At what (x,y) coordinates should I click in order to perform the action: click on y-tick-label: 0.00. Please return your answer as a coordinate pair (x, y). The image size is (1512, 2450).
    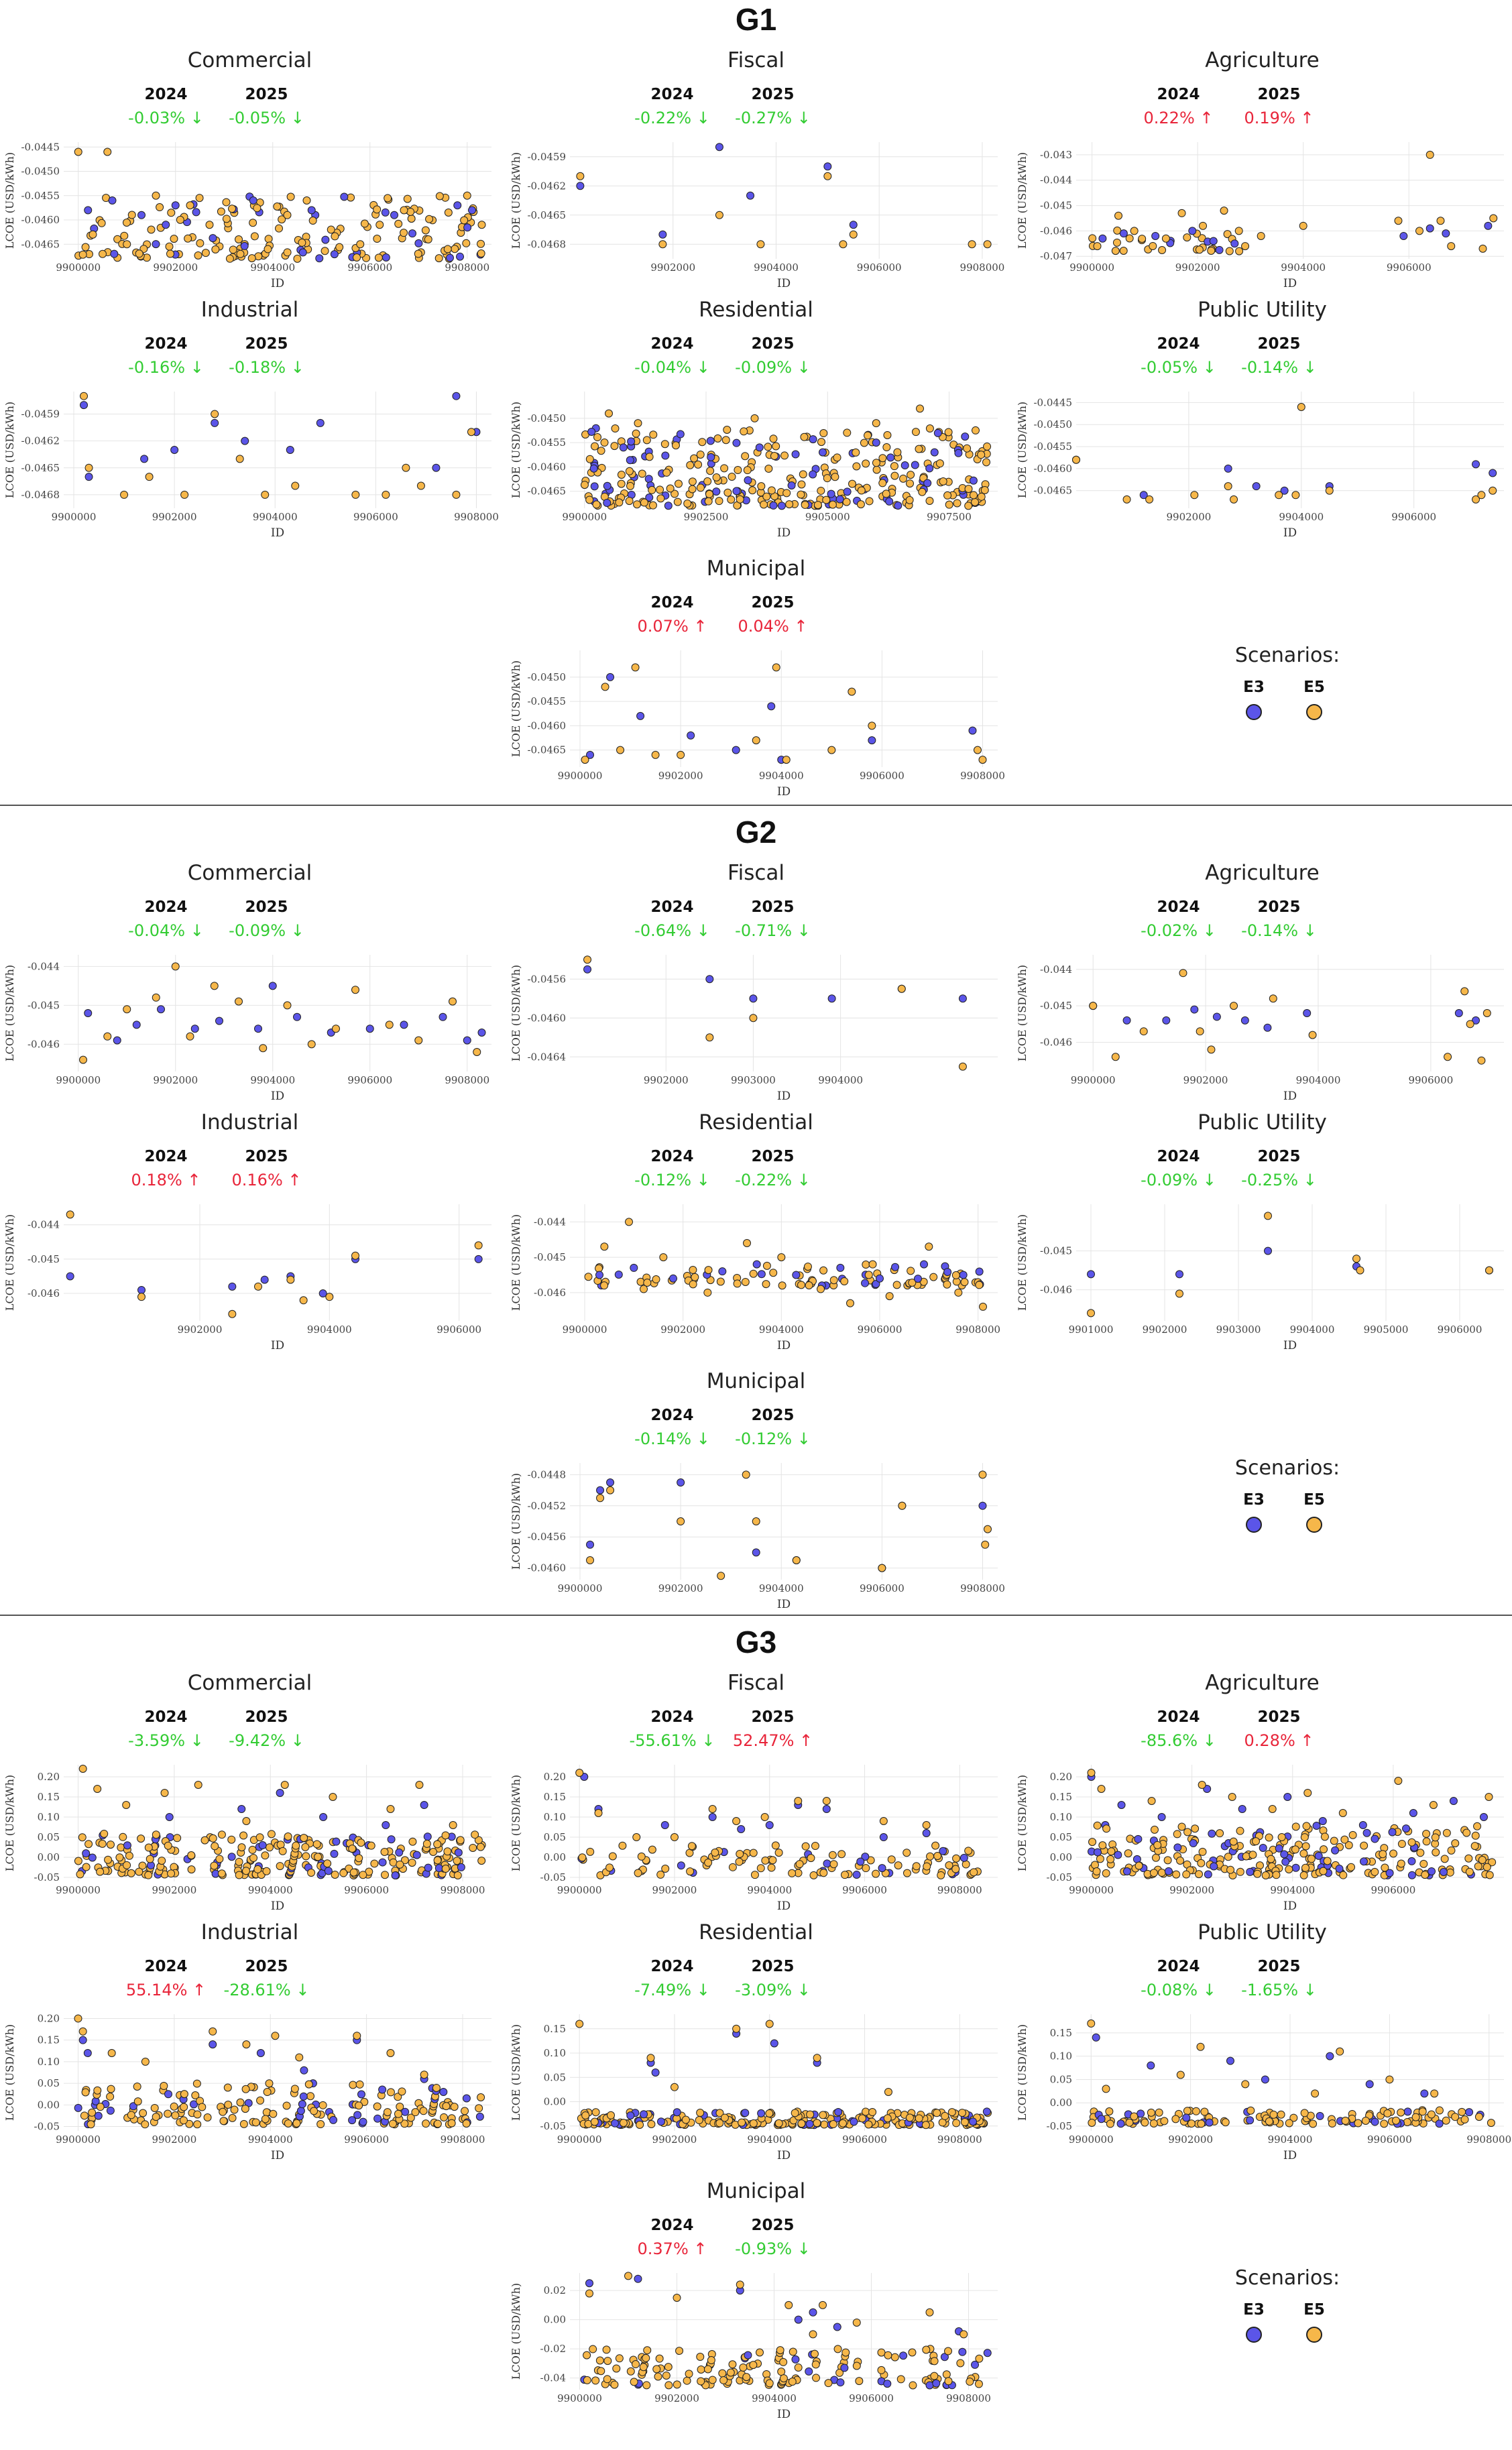
    Looking at the image, I should click on (1061, 1857).